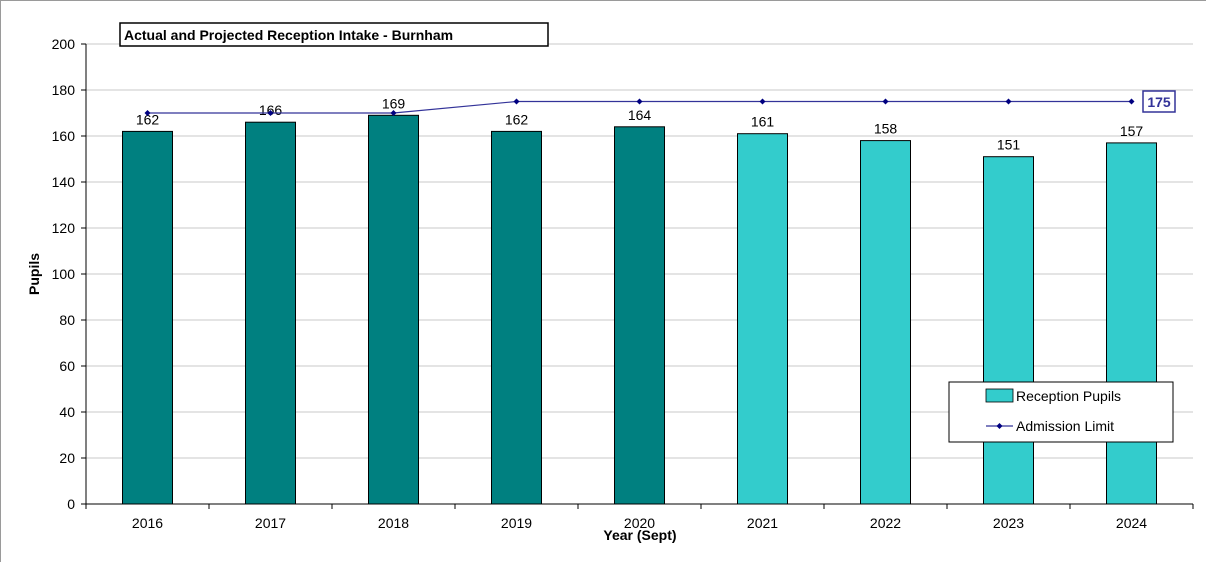 The image size is (1206, 568). I want to click on y-tick-labels: 0 20 40 60 80 100 120 140 160 180 200, so click(64, 274).